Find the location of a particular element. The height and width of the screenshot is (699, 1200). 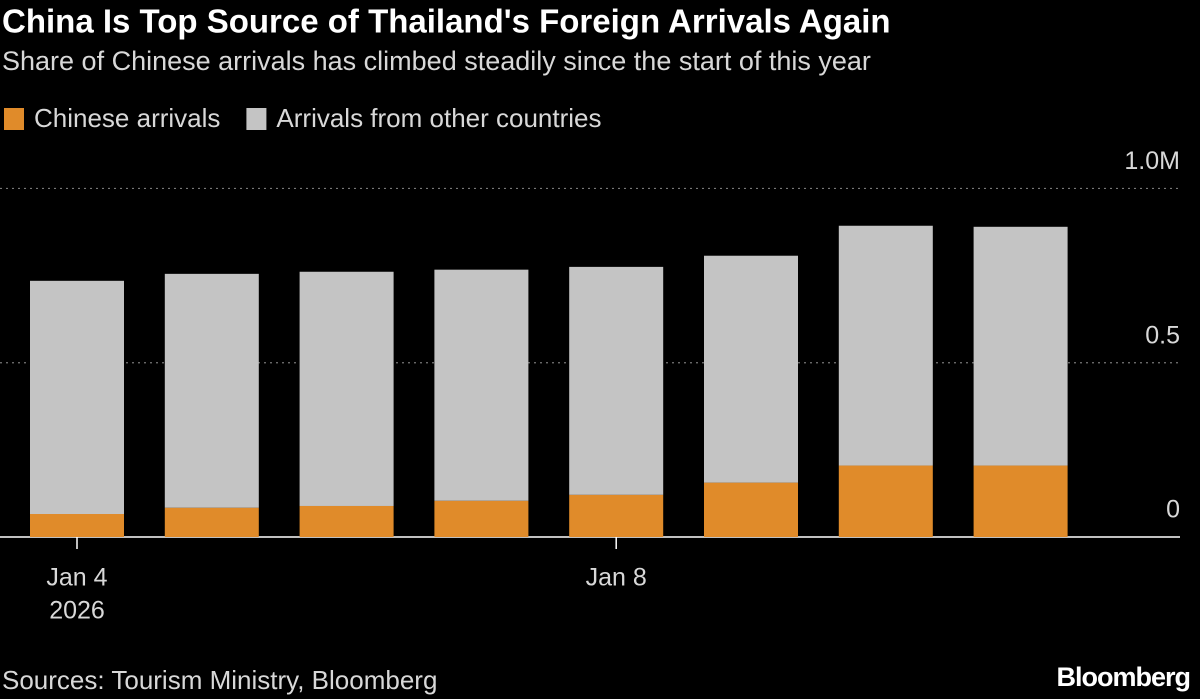

x-tick-label: Jan 4 is located at coordinates (76, 578).